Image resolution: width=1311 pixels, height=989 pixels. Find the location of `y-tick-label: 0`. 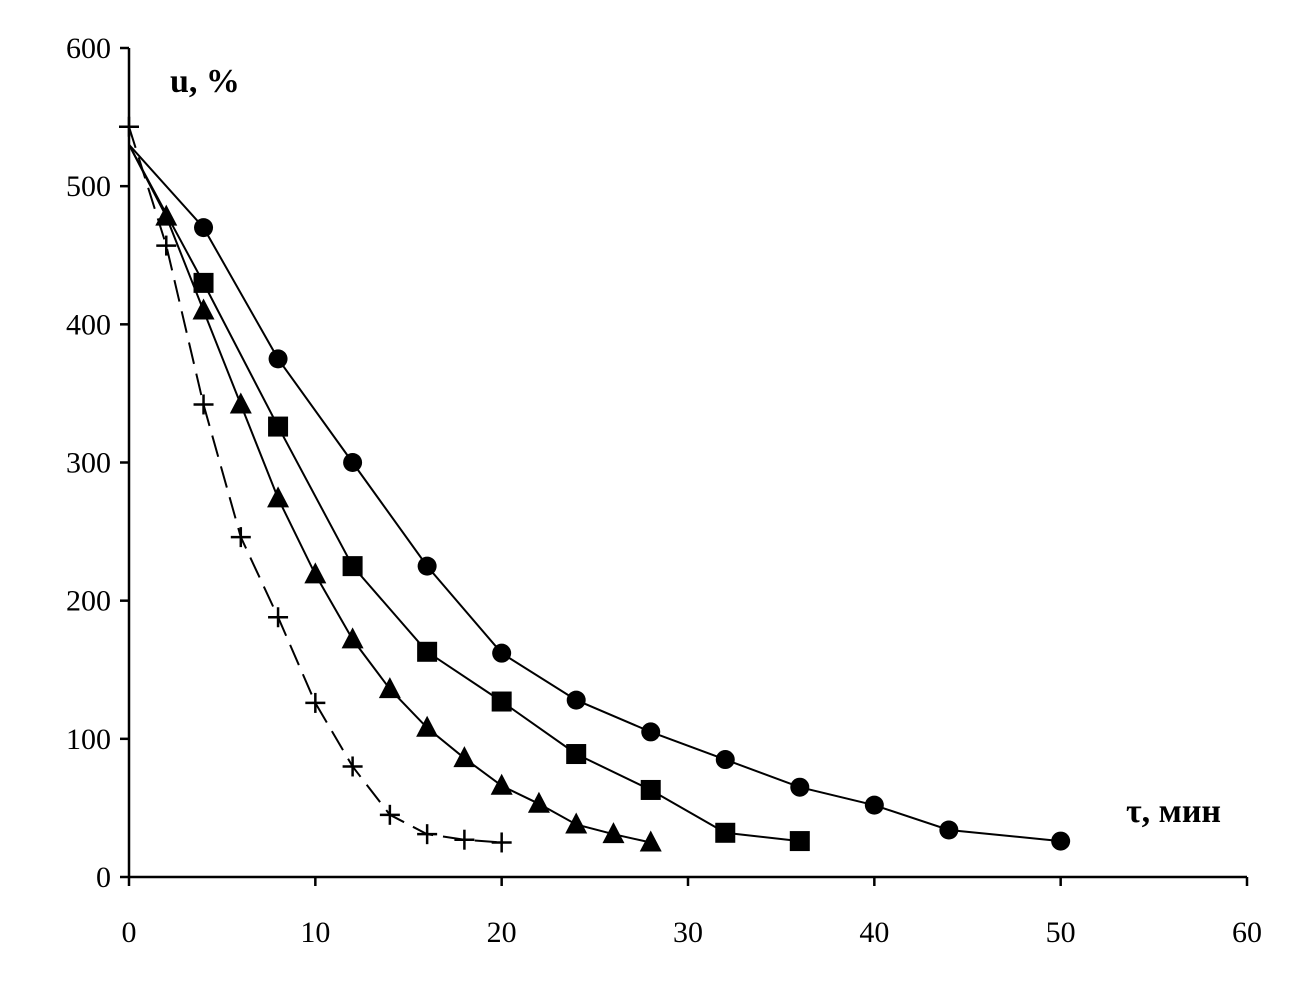

y-tick-label: 0 is located at coordinates (103, 877).